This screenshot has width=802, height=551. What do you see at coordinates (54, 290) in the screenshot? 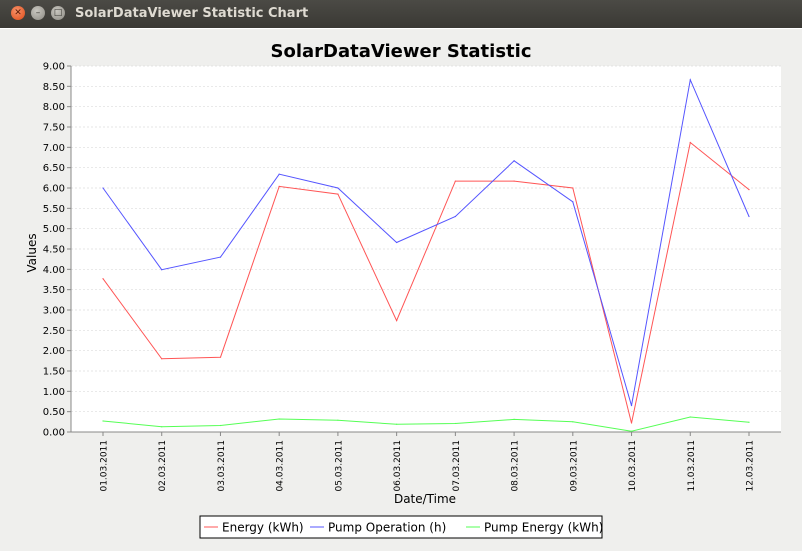
I see `y-tick-label: 3.50` at bounding box center [54, 290].